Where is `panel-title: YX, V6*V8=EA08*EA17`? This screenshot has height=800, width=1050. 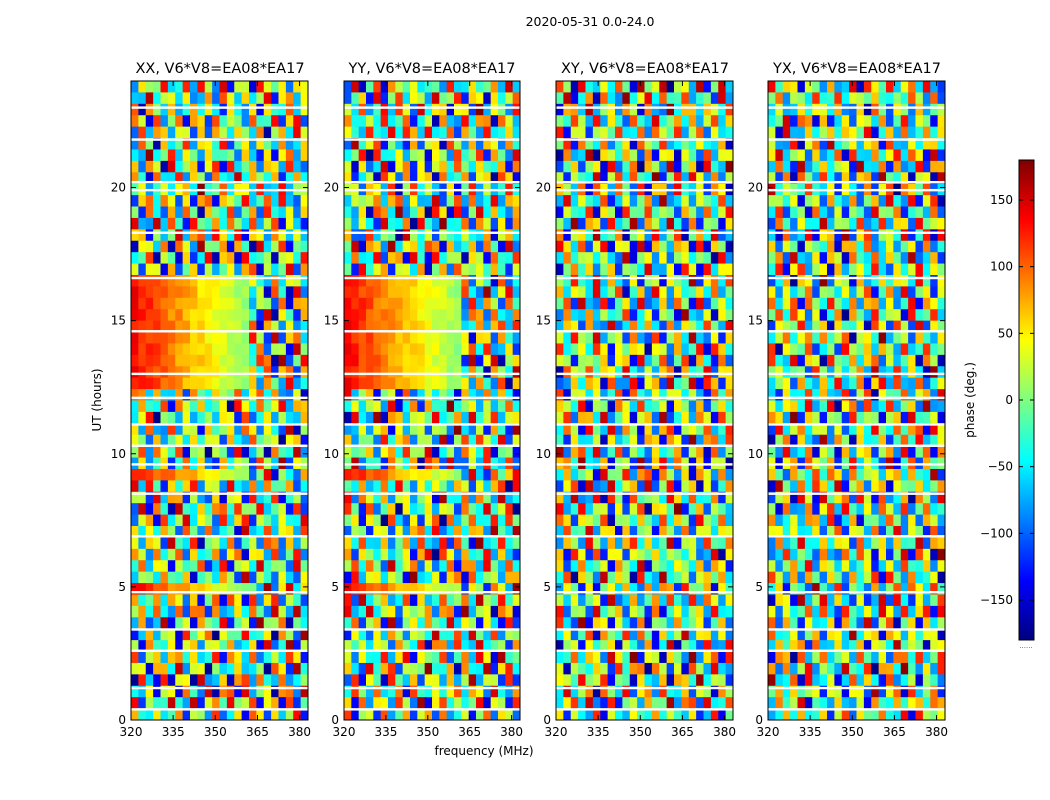
panel-title: YX, V6*V8=EA08*EA17 is located at coordinates (856, 69).